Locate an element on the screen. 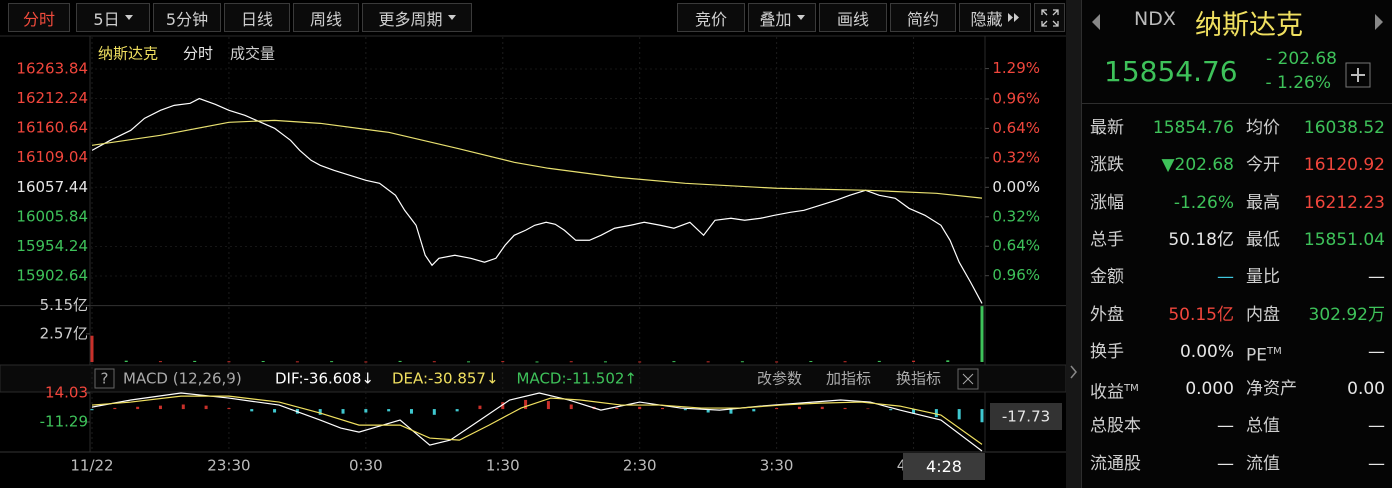 The height and width of the screenshot is (488, 1392). quote-value: -1.26% is located at coordinates (1203, 202).